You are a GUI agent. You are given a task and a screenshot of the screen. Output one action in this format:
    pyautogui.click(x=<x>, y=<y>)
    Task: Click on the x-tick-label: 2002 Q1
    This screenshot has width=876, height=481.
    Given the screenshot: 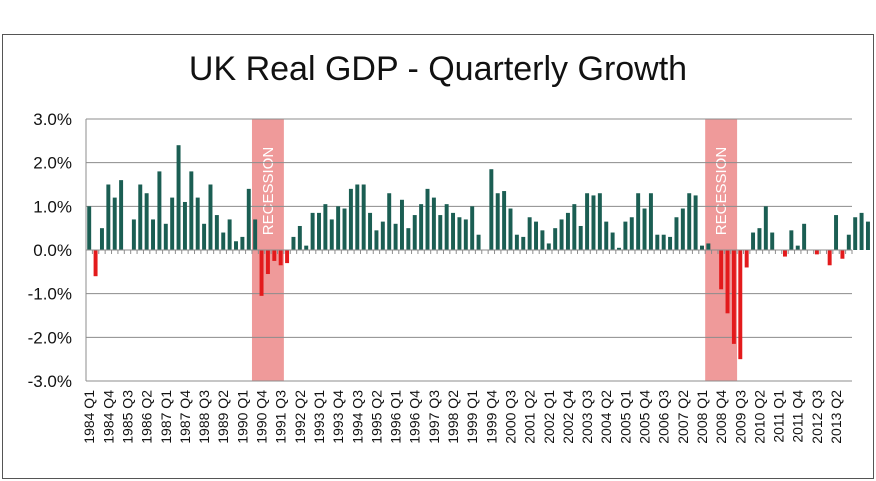 What is the action you would take?
    pyautogui.click(x=549, y=417)
    